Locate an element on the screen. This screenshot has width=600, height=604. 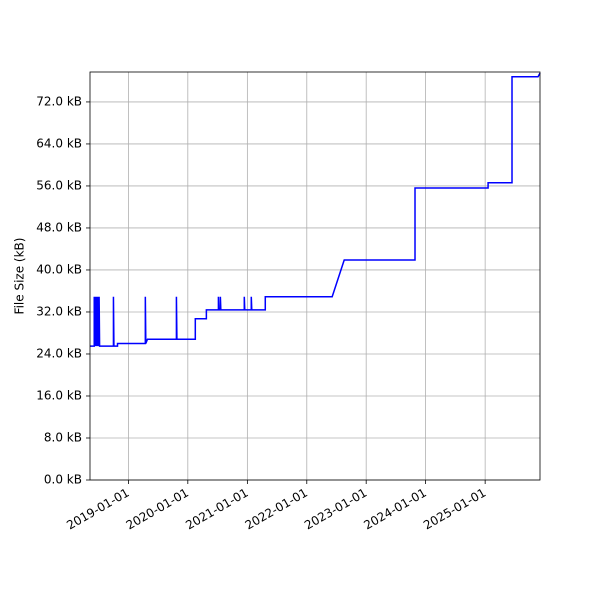
x-tick-label: 2022-01-01 is located at coordinates (276, 509).